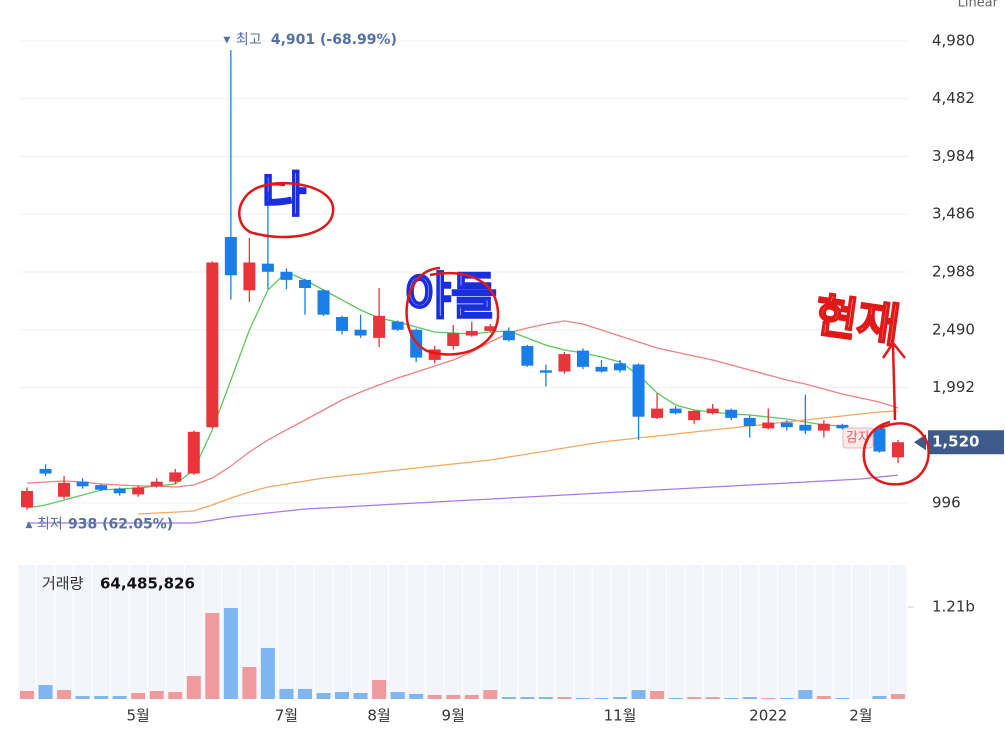  Describe the element at coordinates (953, 387) in the screenshot. I see `y-tick-label: 1,992` at that location.